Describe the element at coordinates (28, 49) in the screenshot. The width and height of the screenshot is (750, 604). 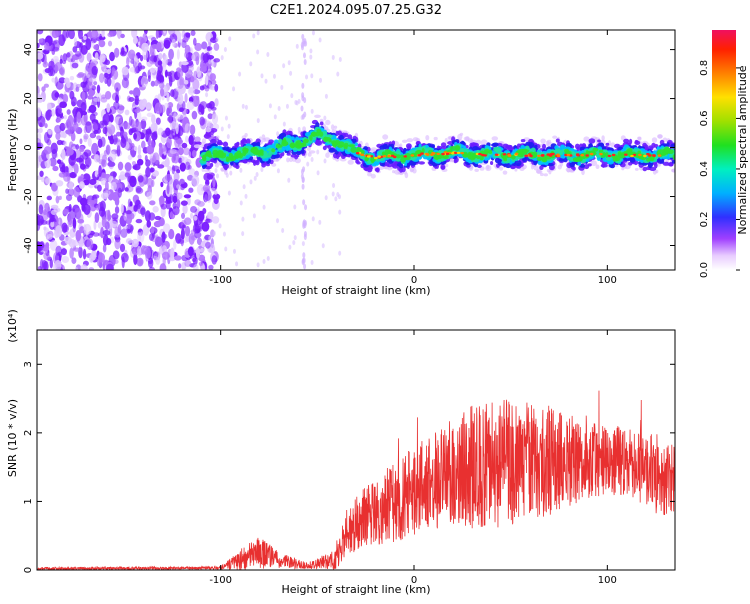
I see `y-tick-label: 40` at that location.